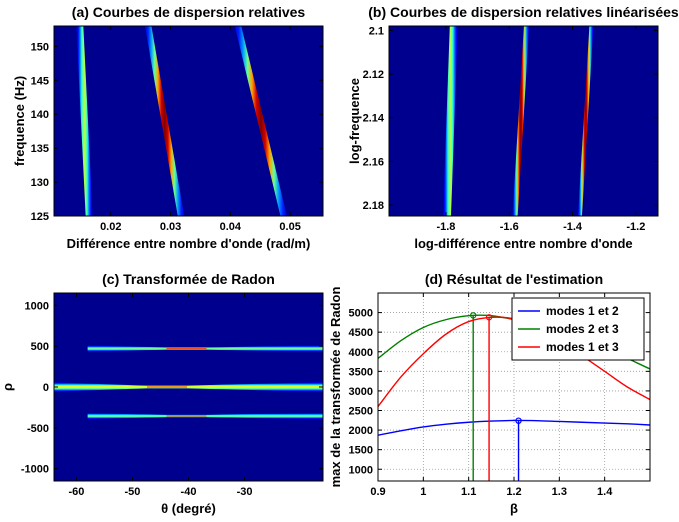  I want to click on panel-b-ytick-label: 2.12, so click(373, 75).